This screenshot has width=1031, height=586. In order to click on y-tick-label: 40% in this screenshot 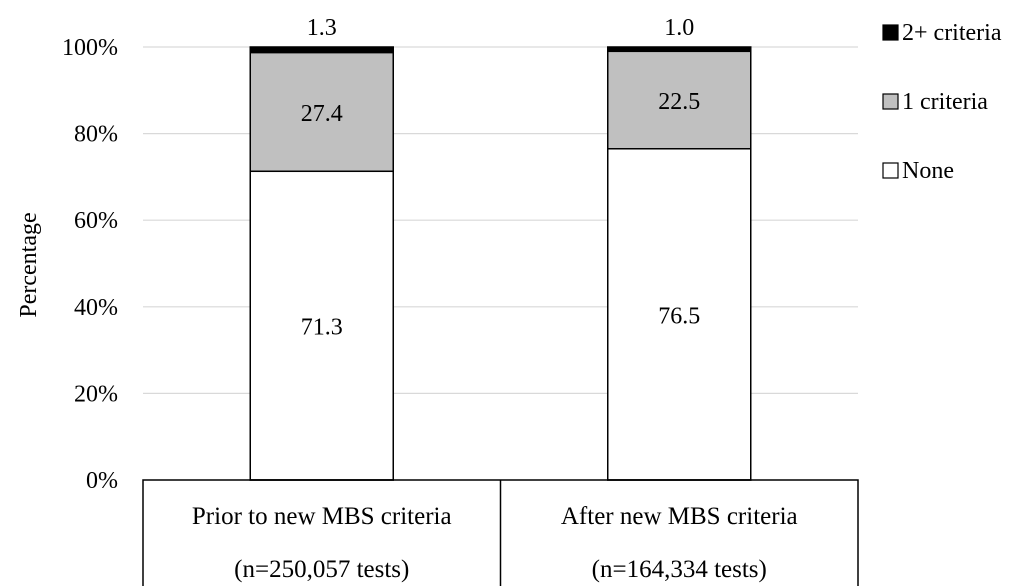, I will do `click(96, 308)`.